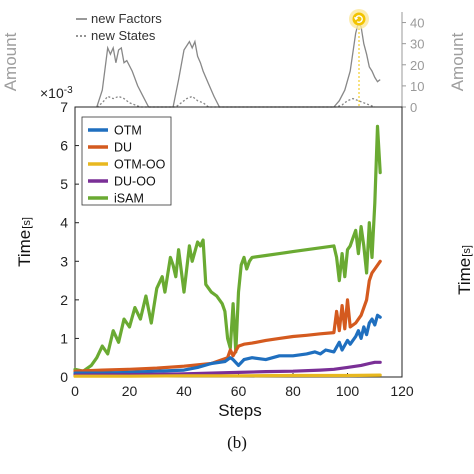  Describe the element at coordinates (128, 131) in the screenshot. I see `legend-label-otm: OTM` at that location.